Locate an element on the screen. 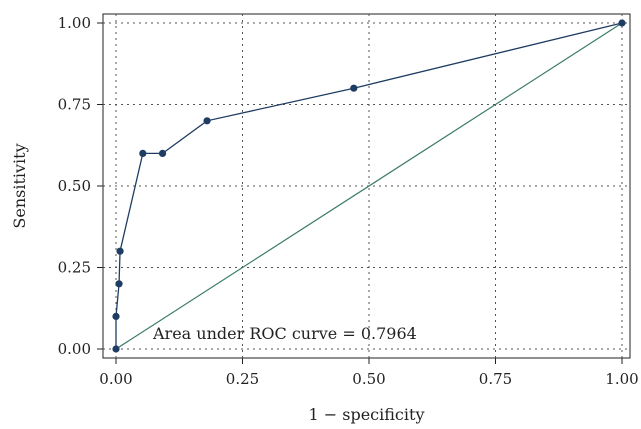 Image resolution: width=641 pixels, height=429 pixels. x-axis-title: 1 − specificity is located at coordinates (367, 414).